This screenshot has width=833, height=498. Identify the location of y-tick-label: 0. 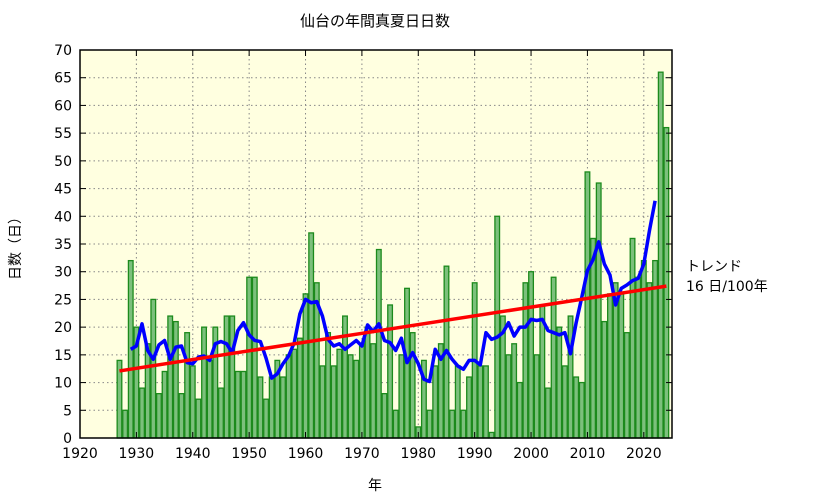
(67, 439).